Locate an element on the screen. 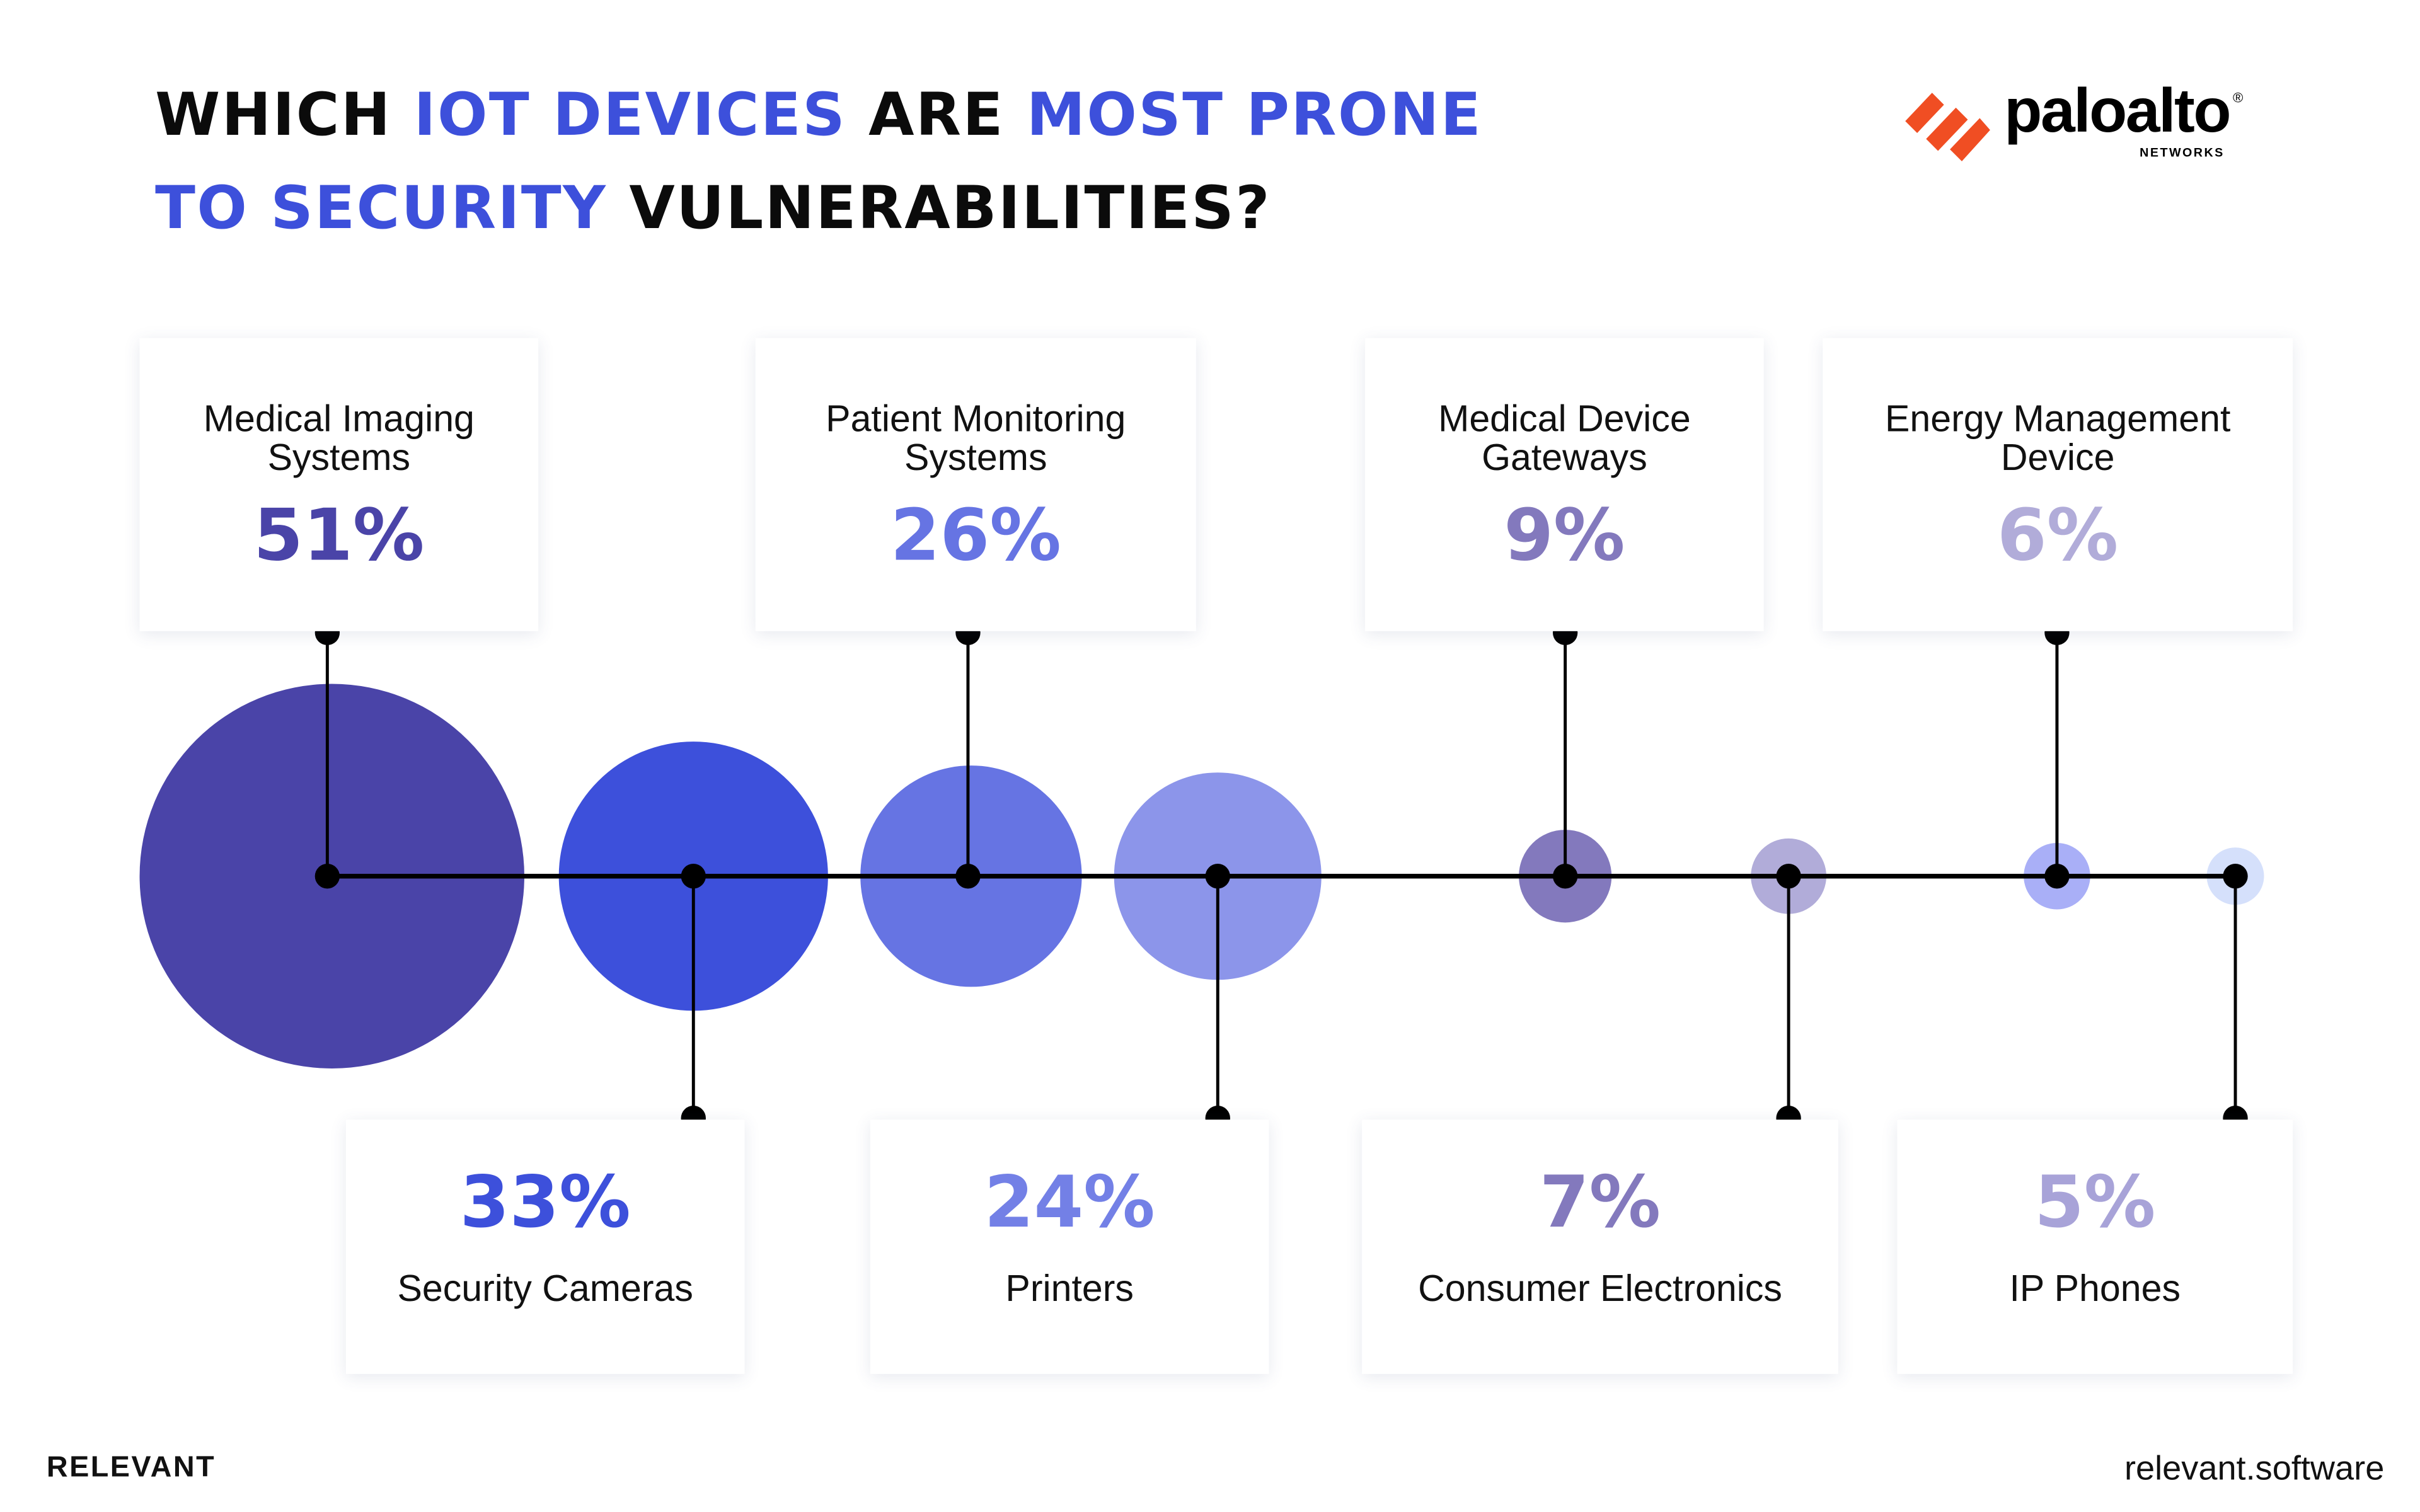 The width and height of the screenshot is (2420, 1512). percent-label: 6% is located at coordinates (2058, 535).